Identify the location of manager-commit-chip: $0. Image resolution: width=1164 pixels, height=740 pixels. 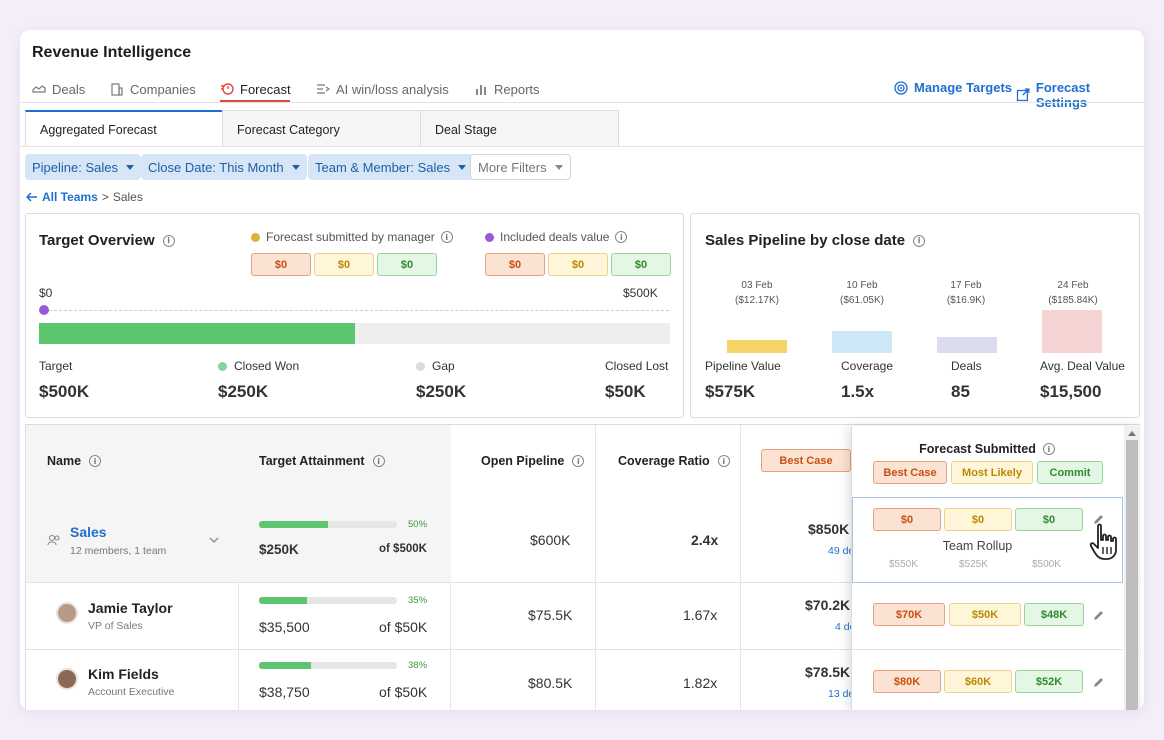
(407, 264).